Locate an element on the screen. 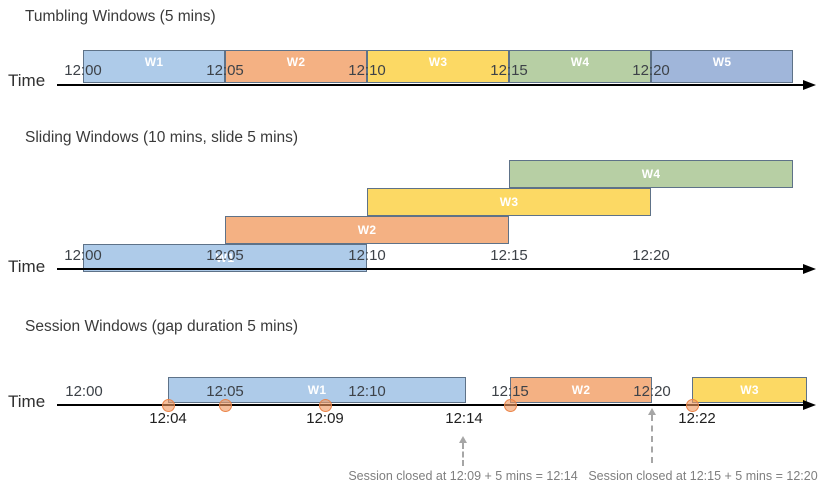  tumbling-window-w3: W3 is located at coordinates (438, 66).